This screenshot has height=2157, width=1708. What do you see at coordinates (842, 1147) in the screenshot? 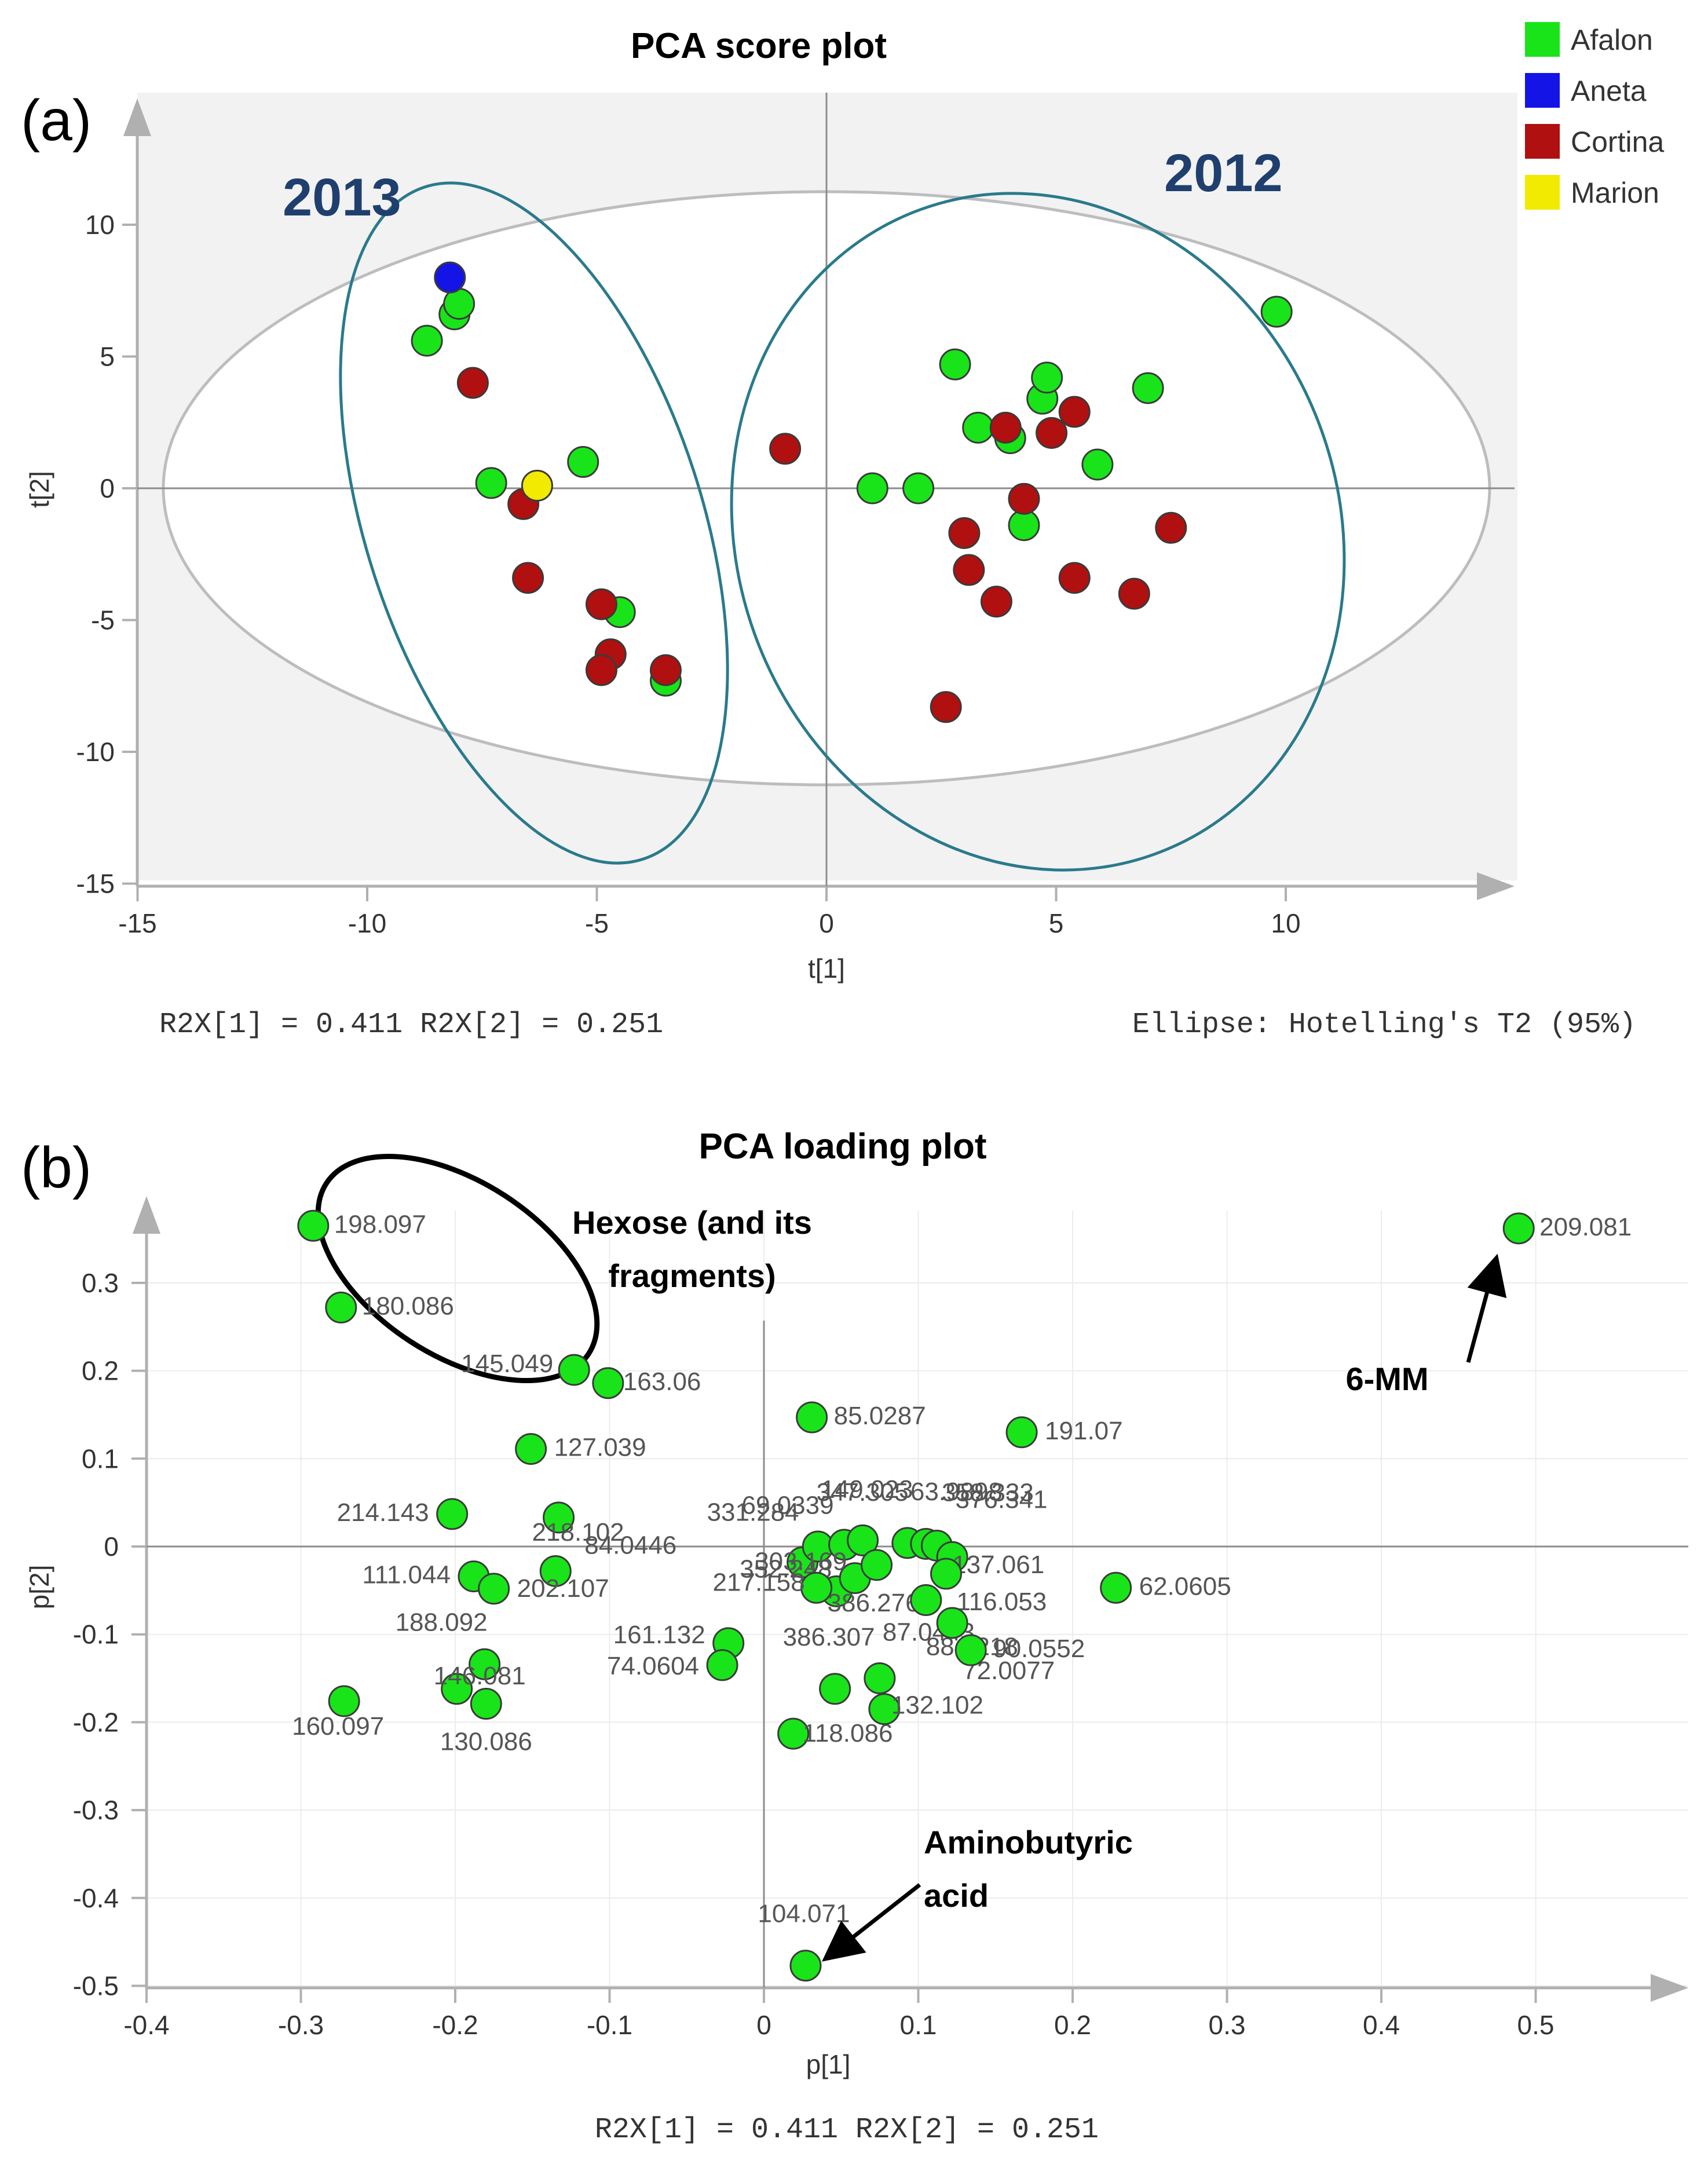
I see `loading-plot-title: PCA loading plot` at bounding box center [842, 1147].